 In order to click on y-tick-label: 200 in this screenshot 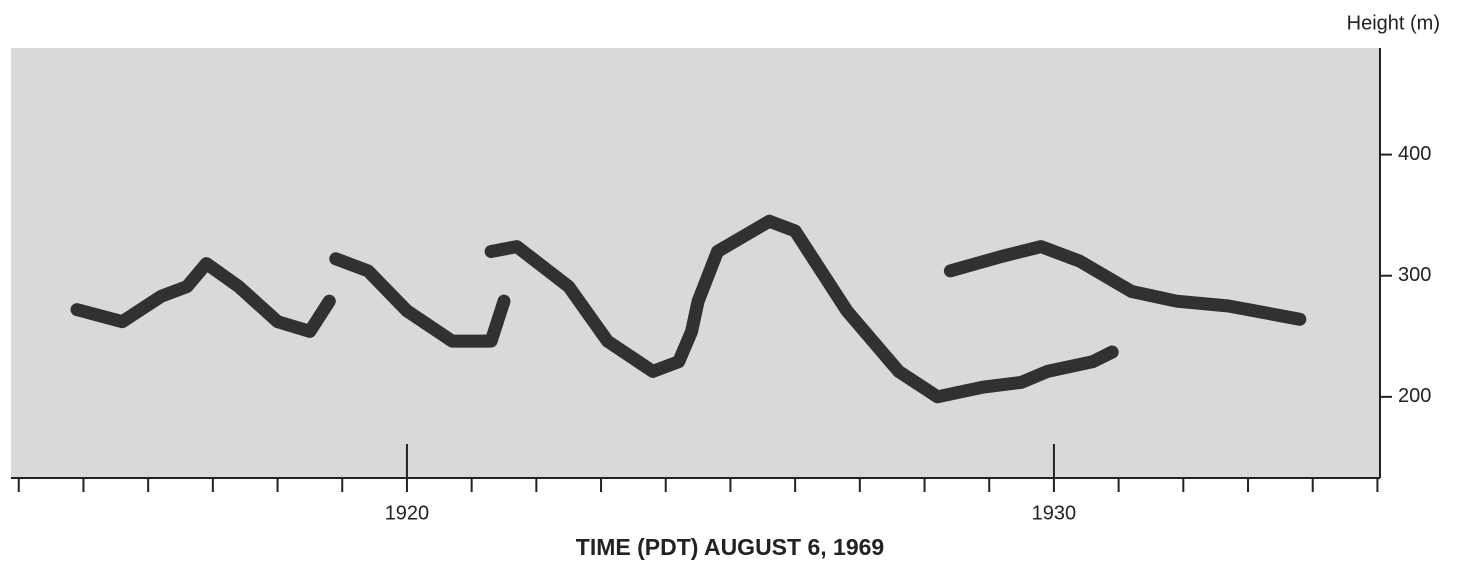, I will do `click(1414, 396)`.